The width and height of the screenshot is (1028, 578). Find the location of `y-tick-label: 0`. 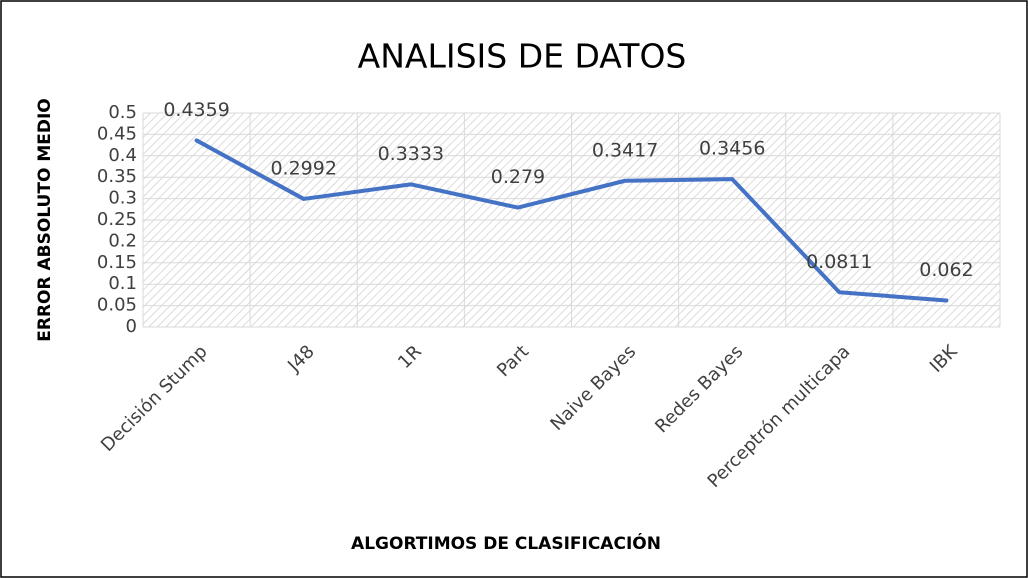

y-tick-label: 0 is located at coordinates (131, 326).